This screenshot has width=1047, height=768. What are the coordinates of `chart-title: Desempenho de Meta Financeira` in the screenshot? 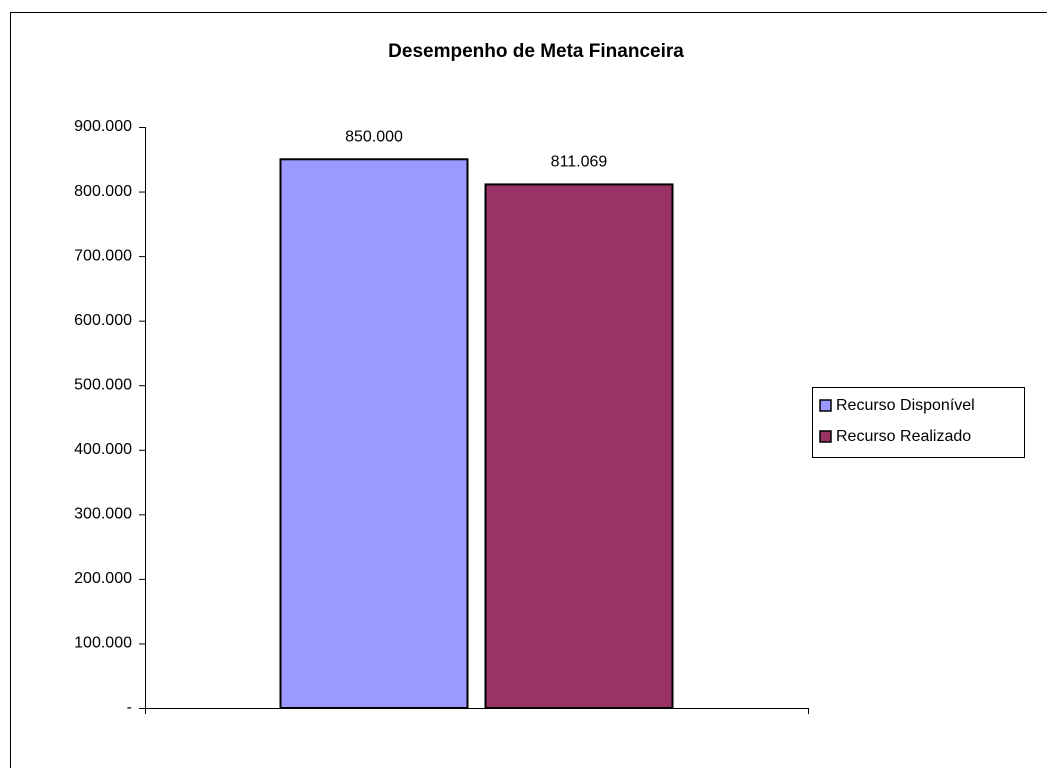 It's located at (536, 51).